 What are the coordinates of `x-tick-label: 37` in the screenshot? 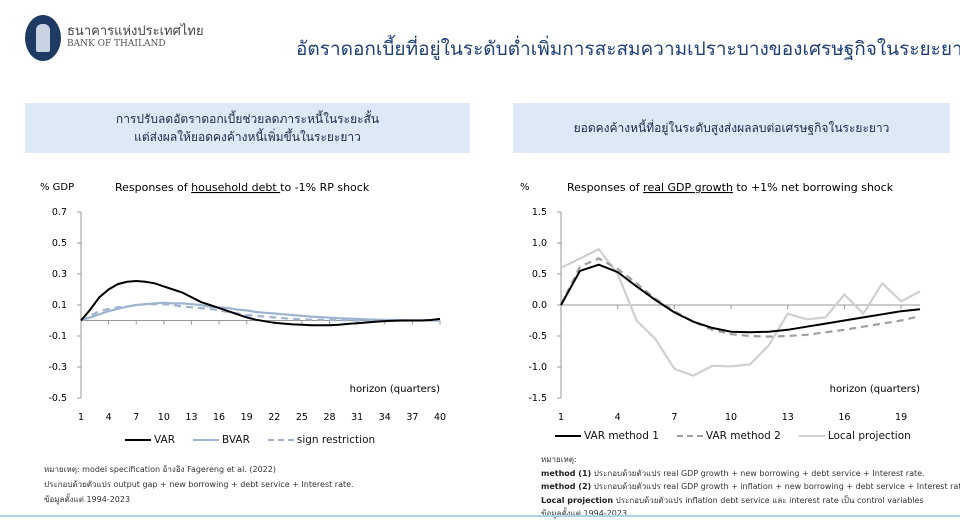 It's located at (412, 417).